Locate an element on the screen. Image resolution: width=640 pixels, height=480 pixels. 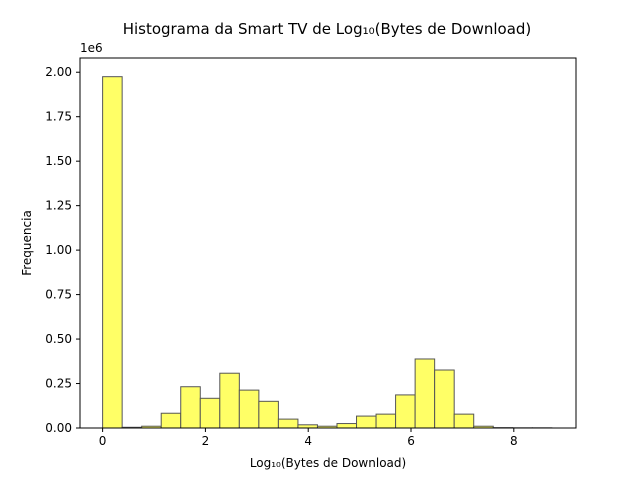
y-tick-label-3: 0.75 is located at coordinates (58, 295).